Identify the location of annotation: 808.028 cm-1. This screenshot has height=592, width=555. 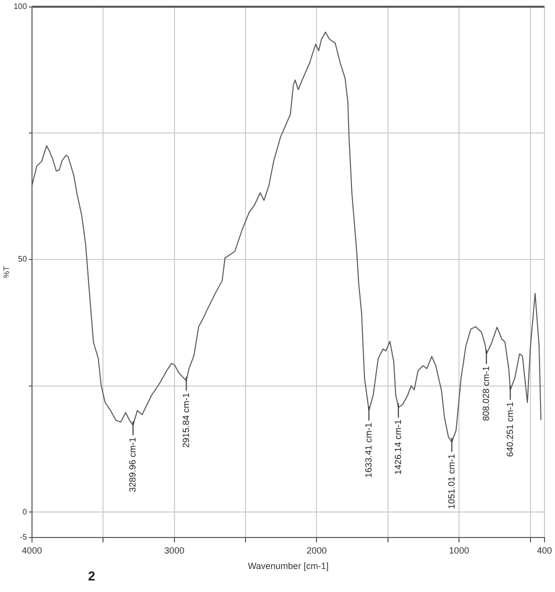
(485, 394).